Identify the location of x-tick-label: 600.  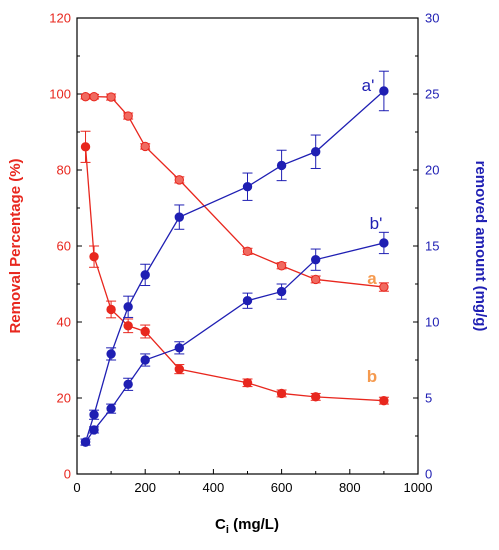
(282, 487).